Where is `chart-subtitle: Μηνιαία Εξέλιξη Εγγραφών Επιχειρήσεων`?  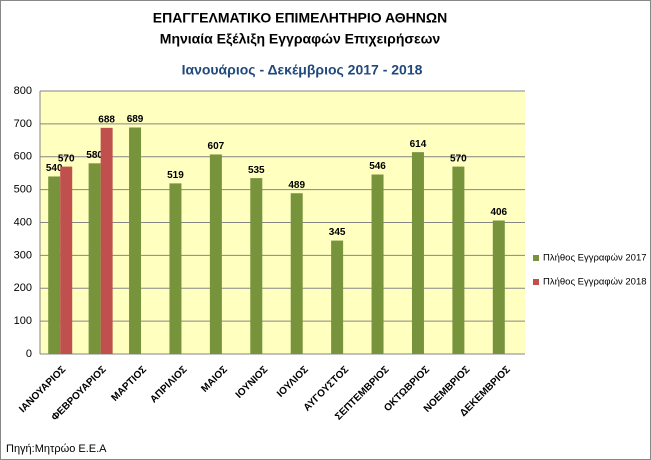
chart-subtitle: Μηνιαία Εξέλιξη Εγγραφών Επιχειρήσεων is located at coordinates (300, 39).